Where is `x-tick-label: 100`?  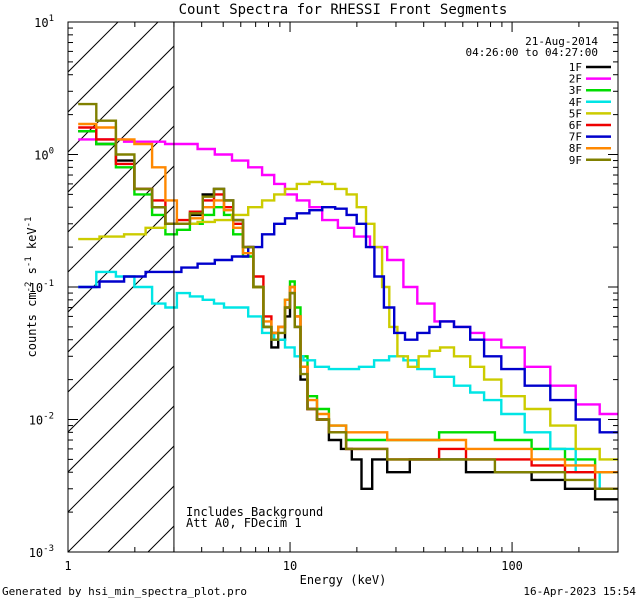 x-tick-label: 100 is located at coordinates (512, 566).